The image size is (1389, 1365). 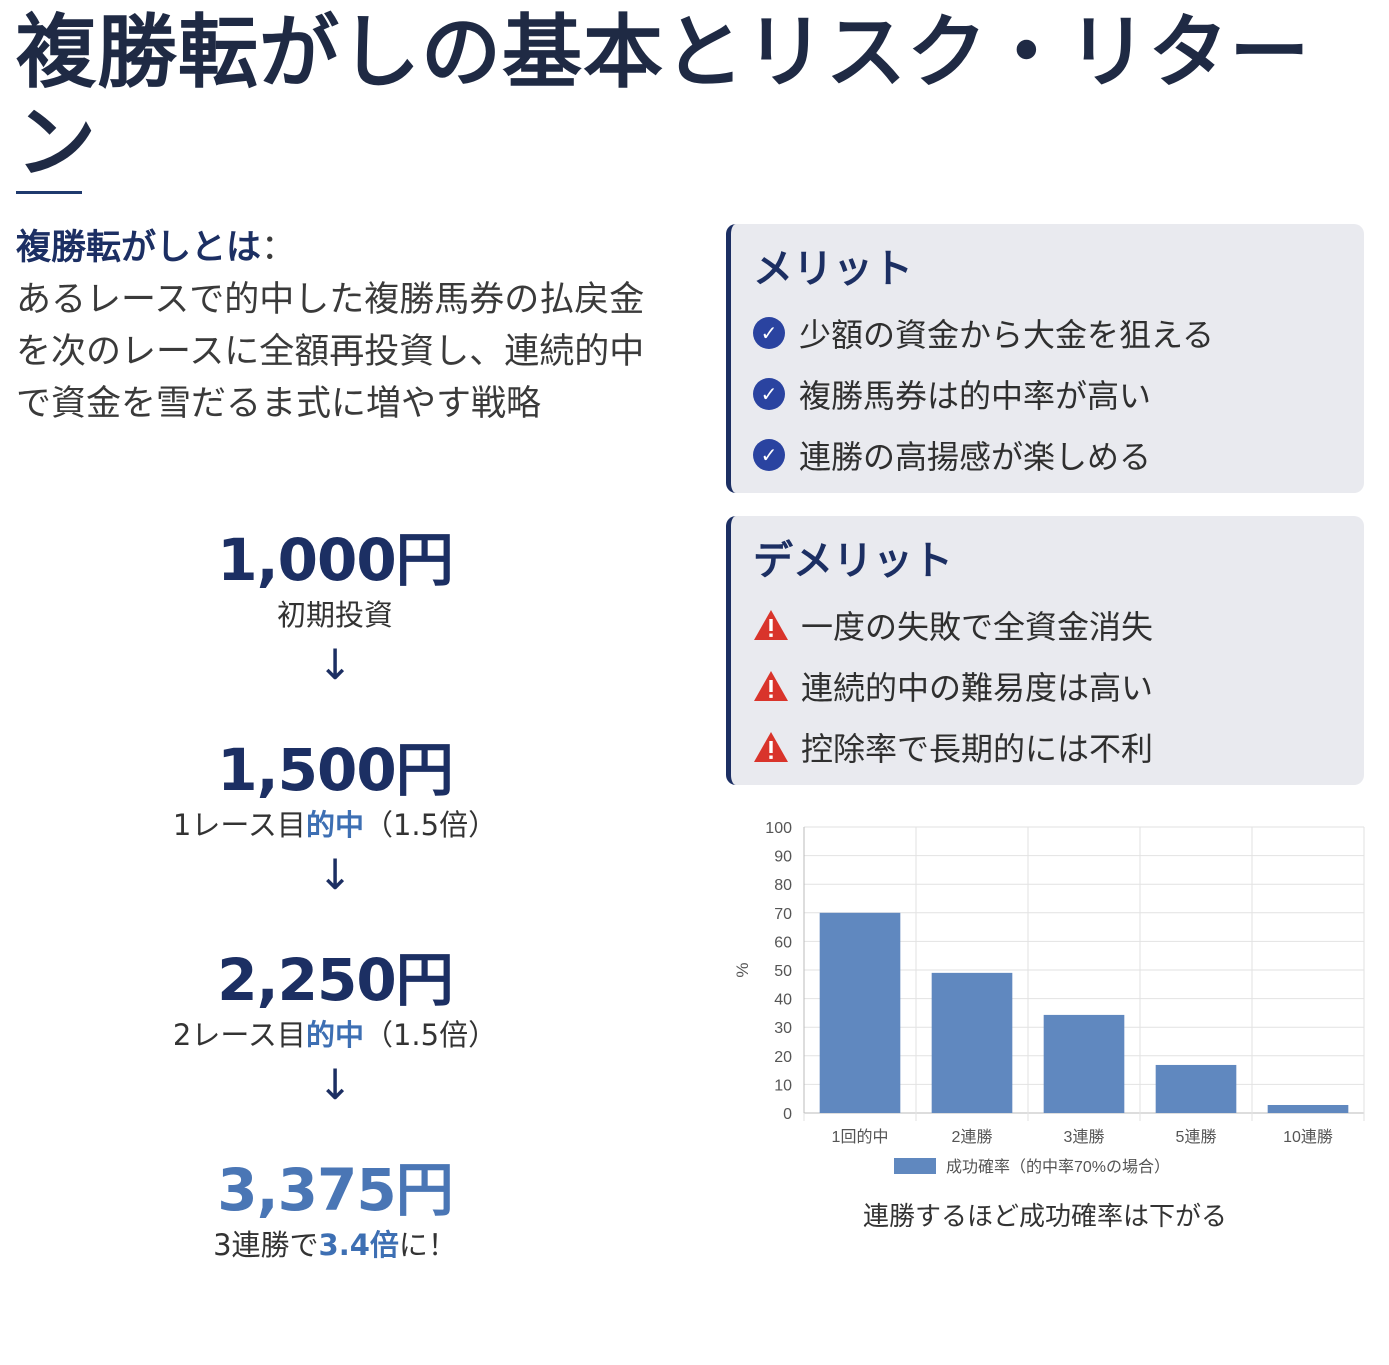 What do you see at coordinates (742, 969) in the screenshot?
I see `y-axis-label: %` at bounding box center [742, 969].